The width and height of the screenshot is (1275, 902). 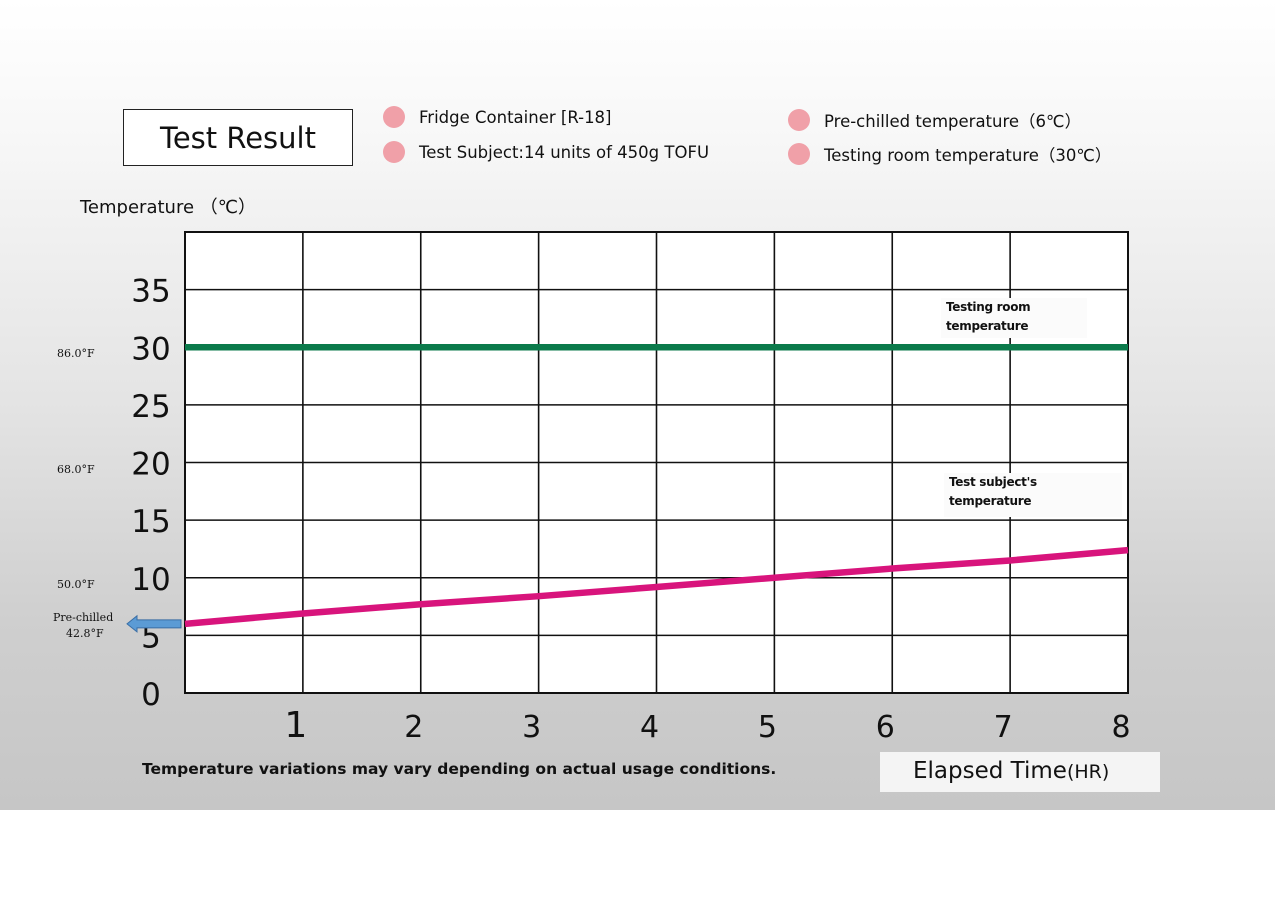 What do you see at coordinates (168, 207) in the screenshot?
I see `y-axis-label: Temperature （℃）` at bounding box center [168, 207].